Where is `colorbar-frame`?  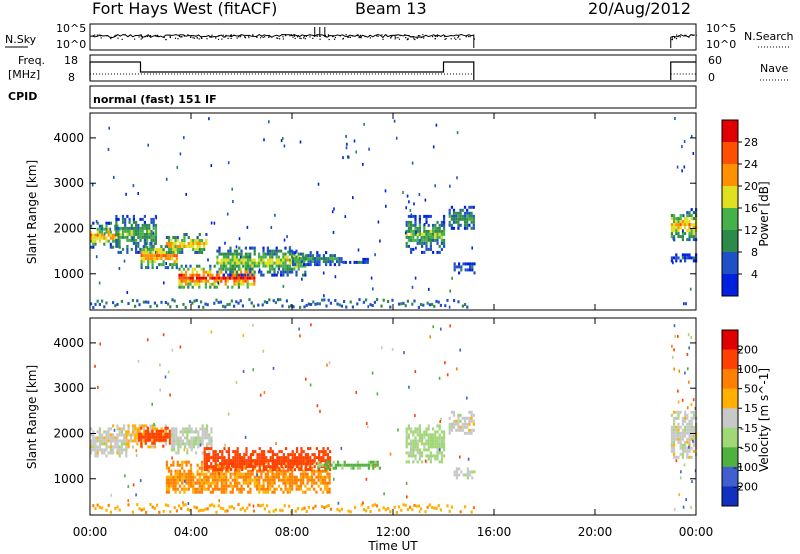
colorbar-frame is located at coordinates (730, 418).